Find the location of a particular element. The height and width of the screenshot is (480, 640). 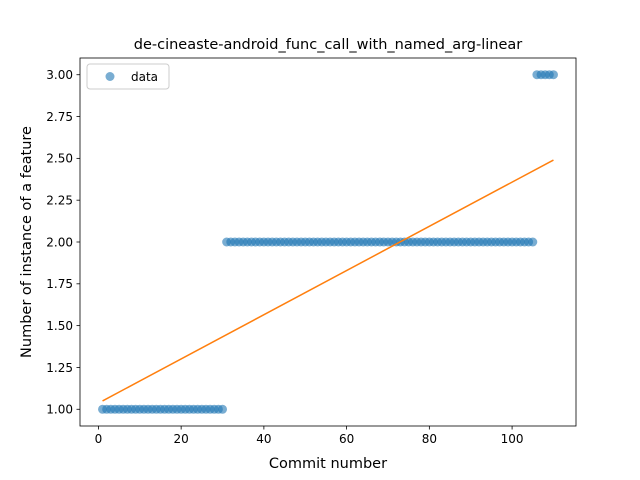

y-tick-label: 2.50 is located at coordinates (59, 159).